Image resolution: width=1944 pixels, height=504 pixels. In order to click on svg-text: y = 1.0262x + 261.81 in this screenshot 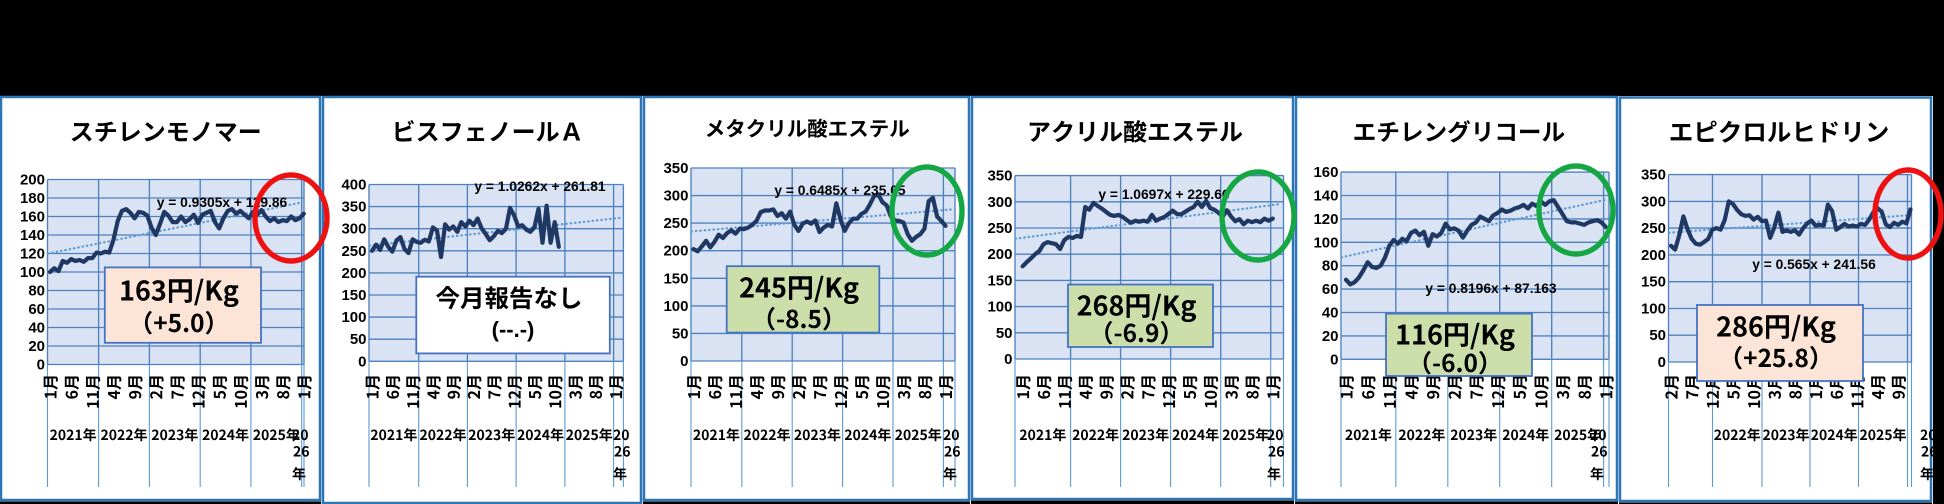, I will do `click(540, 186)`.